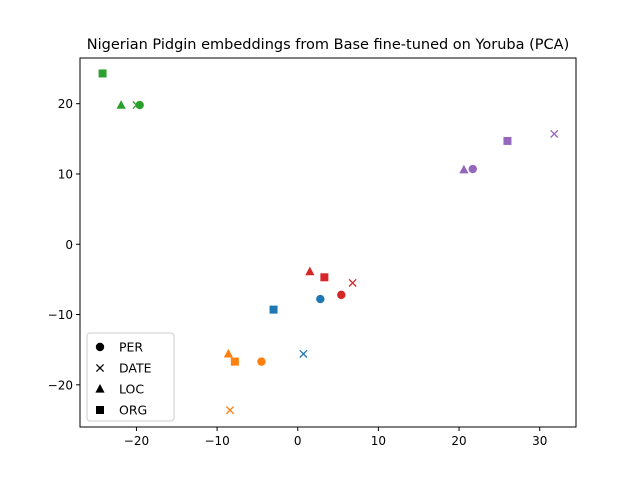  I want to click on y-tick-label: −10, so click(60, 315).